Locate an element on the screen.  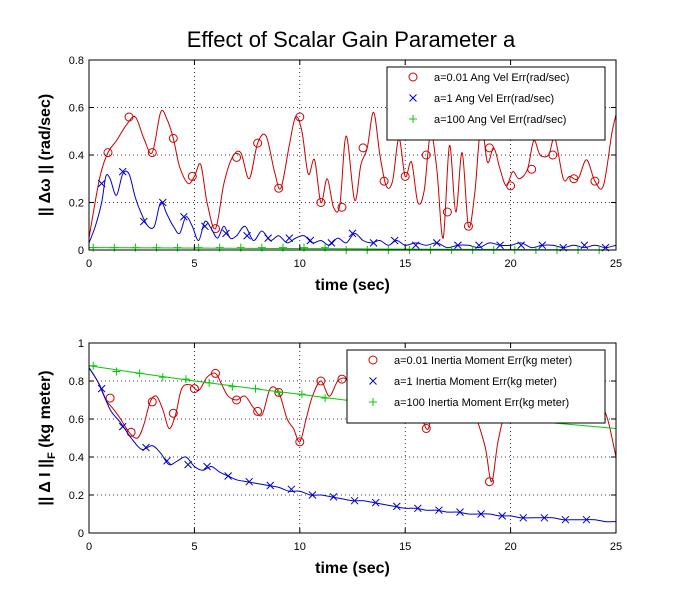
x-tick-label: 10 is located at coordinates (300, 547).